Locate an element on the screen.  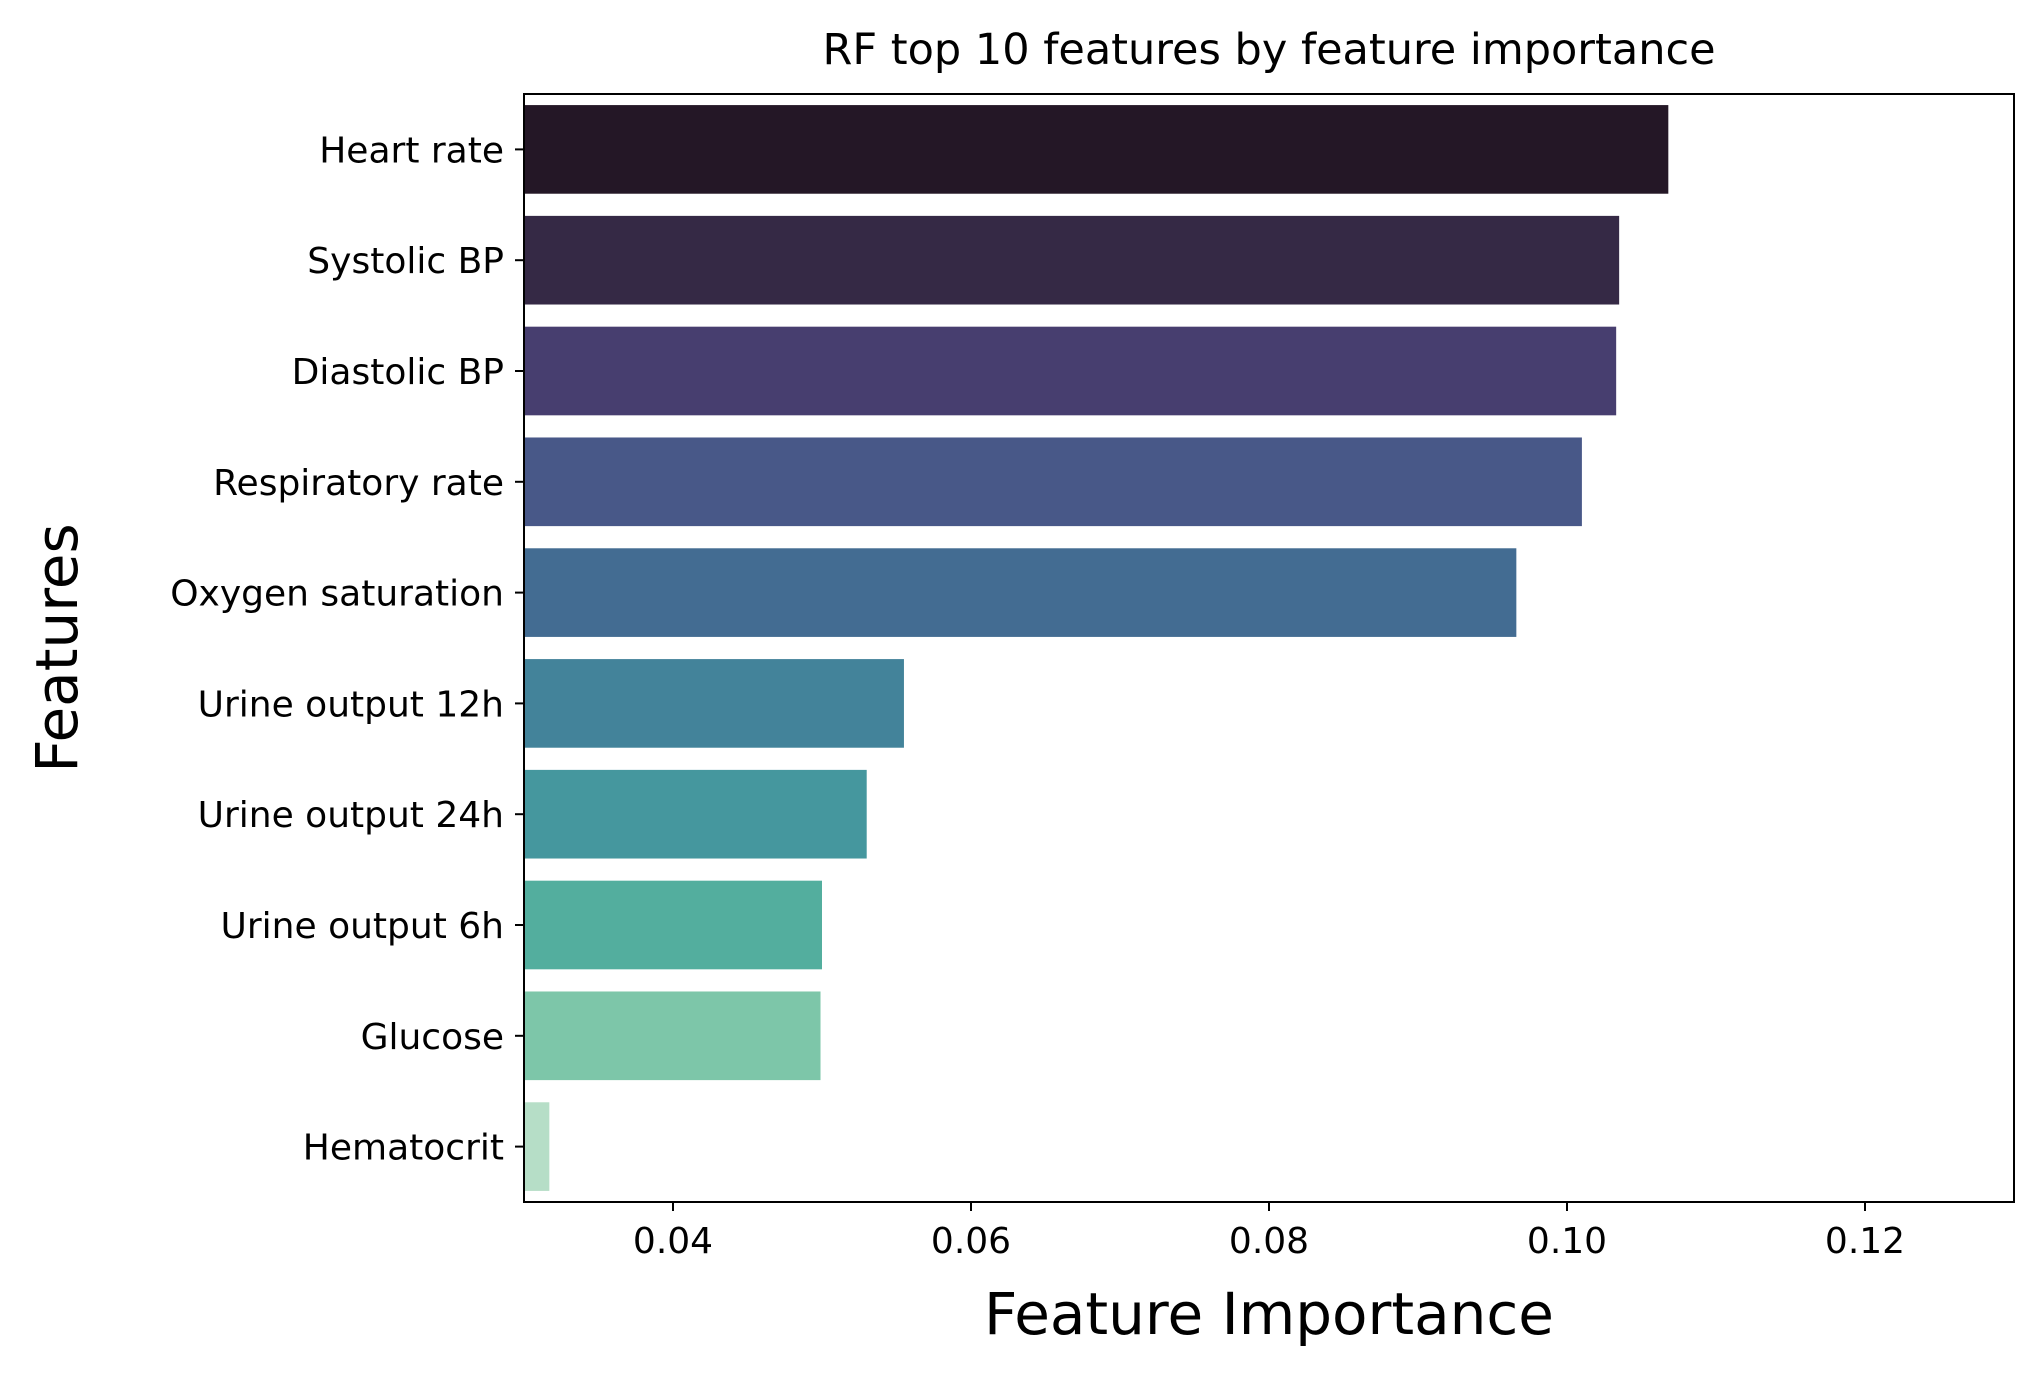
y-tick-label: Respiratory rate is located at coordinates (358, 483).